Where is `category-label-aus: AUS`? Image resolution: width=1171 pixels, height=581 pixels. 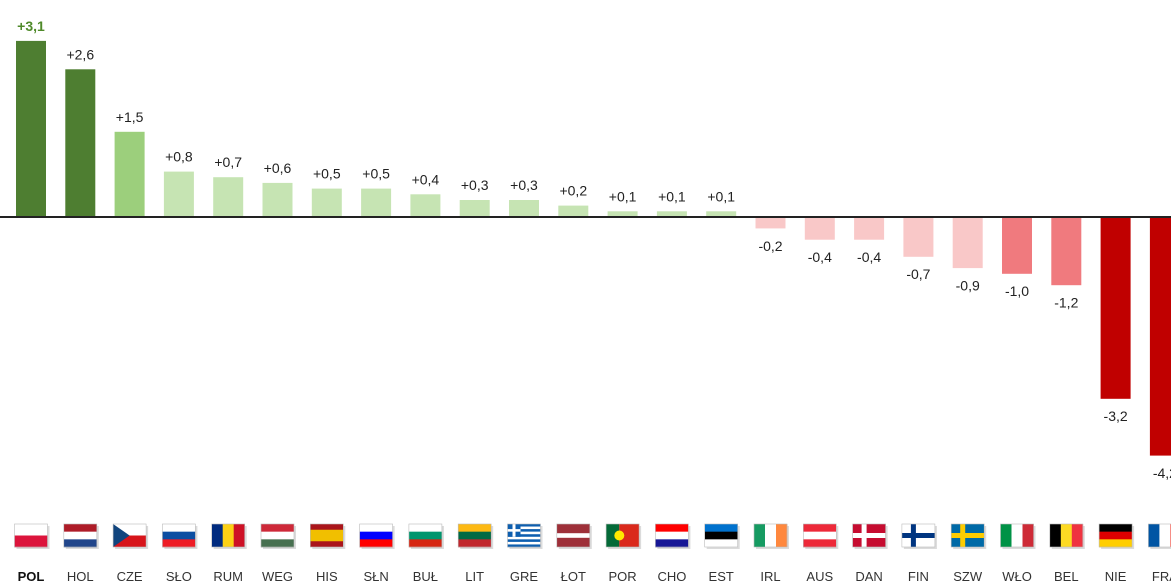
category-label-aus: AUS is located at coordinates (819, 575).